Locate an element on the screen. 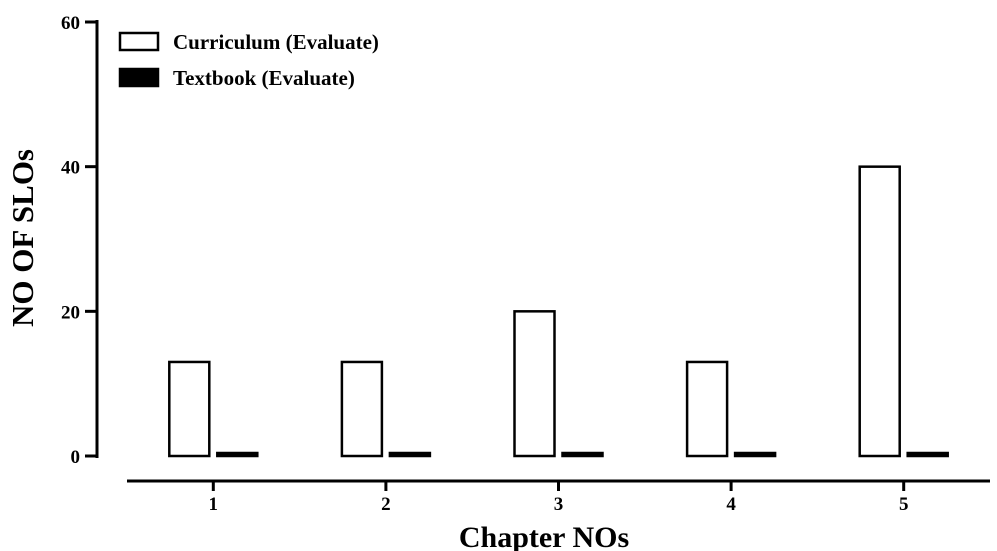  legend-swatch-curriculum is located at coordinates (139, 41).